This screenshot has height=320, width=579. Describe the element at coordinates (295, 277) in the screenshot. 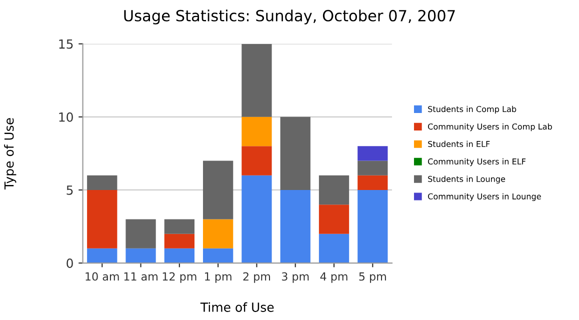

I see `x-tick-label: 3 pm` at that location.